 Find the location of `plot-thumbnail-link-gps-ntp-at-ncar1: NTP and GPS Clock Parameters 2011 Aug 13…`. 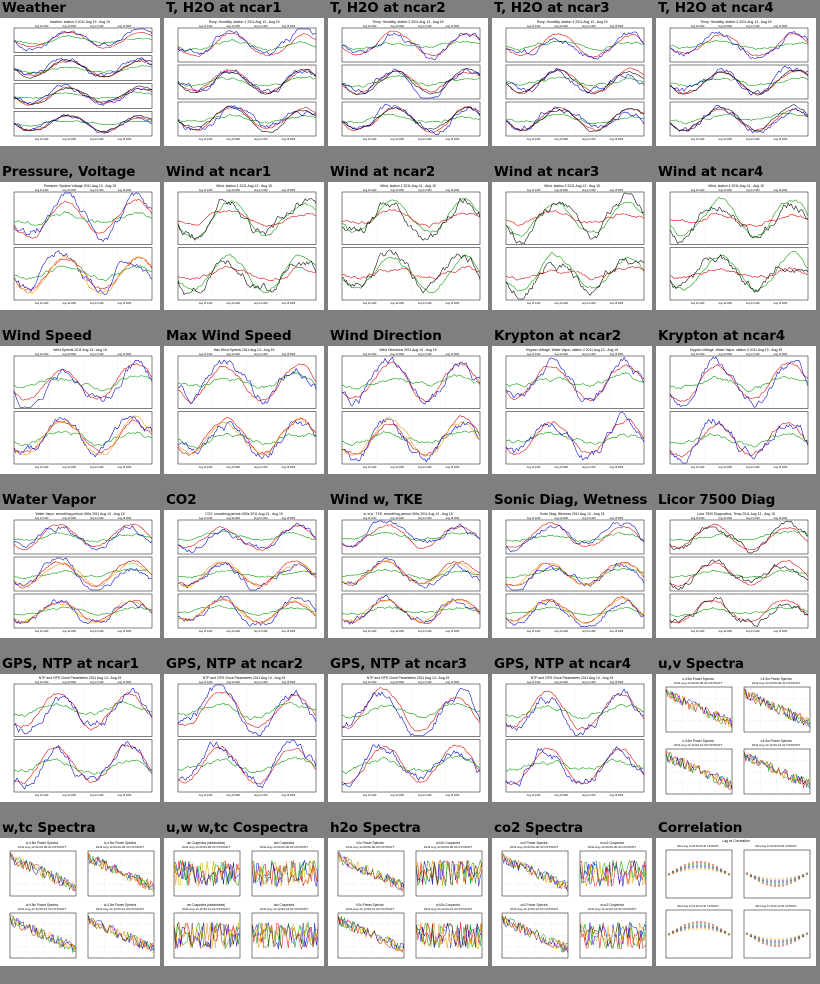

plot-thumbnail-link-gps-ntp-at-ncar1: NTP and GPS Clock Parameters 2011 Aug 13… is located at coordinates (80, 738).